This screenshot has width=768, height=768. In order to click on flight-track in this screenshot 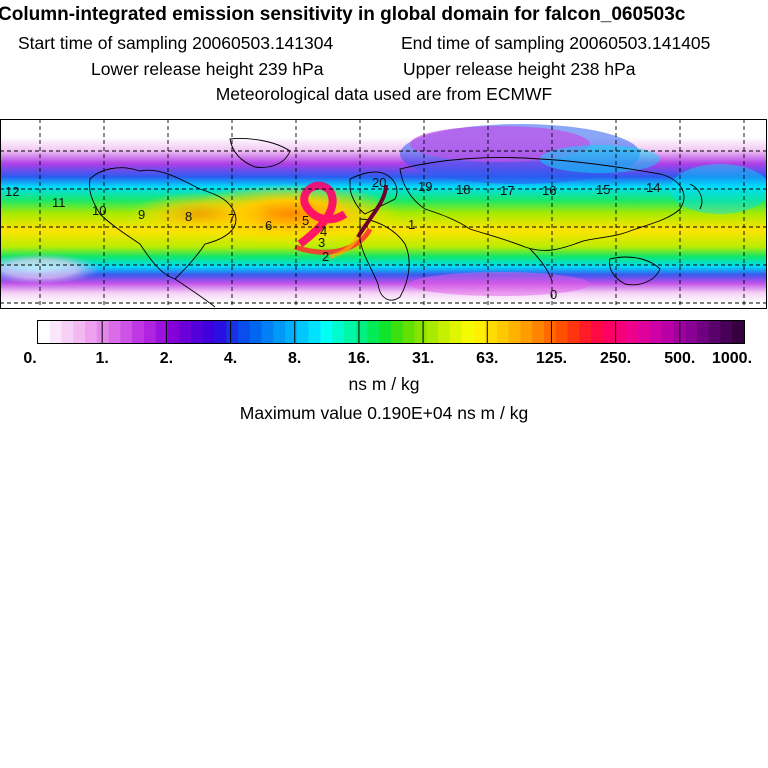, I will do `click(372, 211)`.